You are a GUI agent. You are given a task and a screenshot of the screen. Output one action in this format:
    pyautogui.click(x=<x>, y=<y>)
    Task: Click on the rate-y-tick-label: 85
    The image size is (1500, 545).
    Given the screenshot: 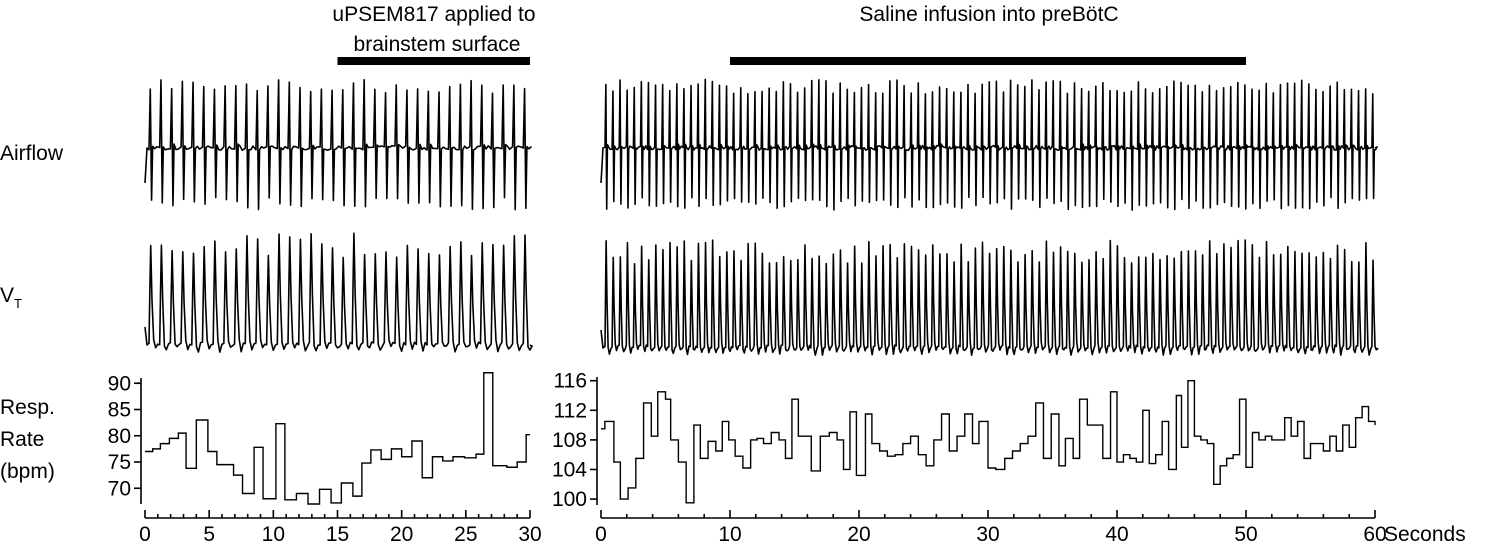 What is the action you would take?
    pyautogui.click(x=119, y=410)
    